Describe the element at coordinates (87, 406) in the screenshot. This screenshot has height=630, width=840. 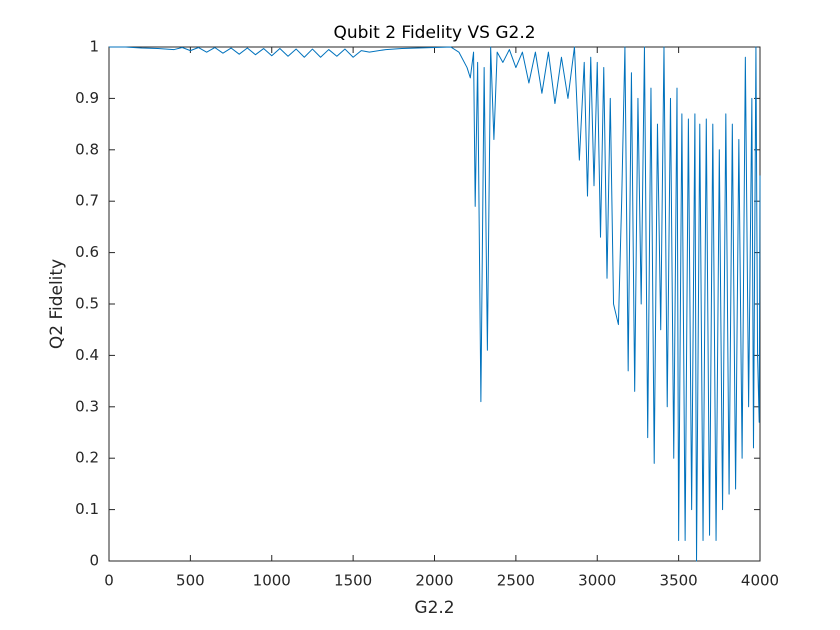
I see `y-tick-label: 0.3` at that location.